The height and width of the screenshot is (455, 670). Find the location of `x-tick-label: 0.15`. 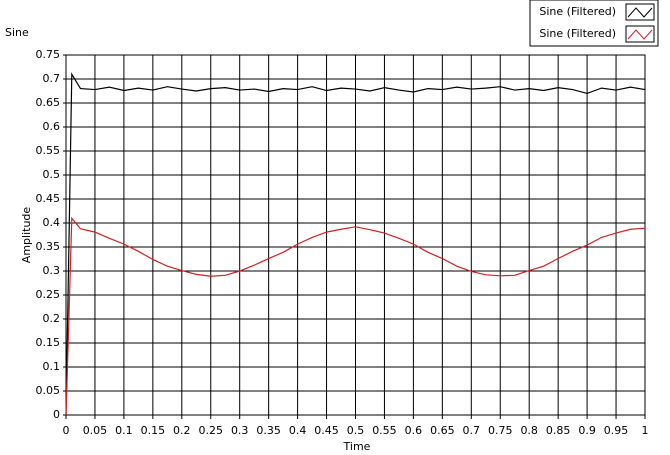

x-tick-label: 0.15 is located at coordinates (153, 430).